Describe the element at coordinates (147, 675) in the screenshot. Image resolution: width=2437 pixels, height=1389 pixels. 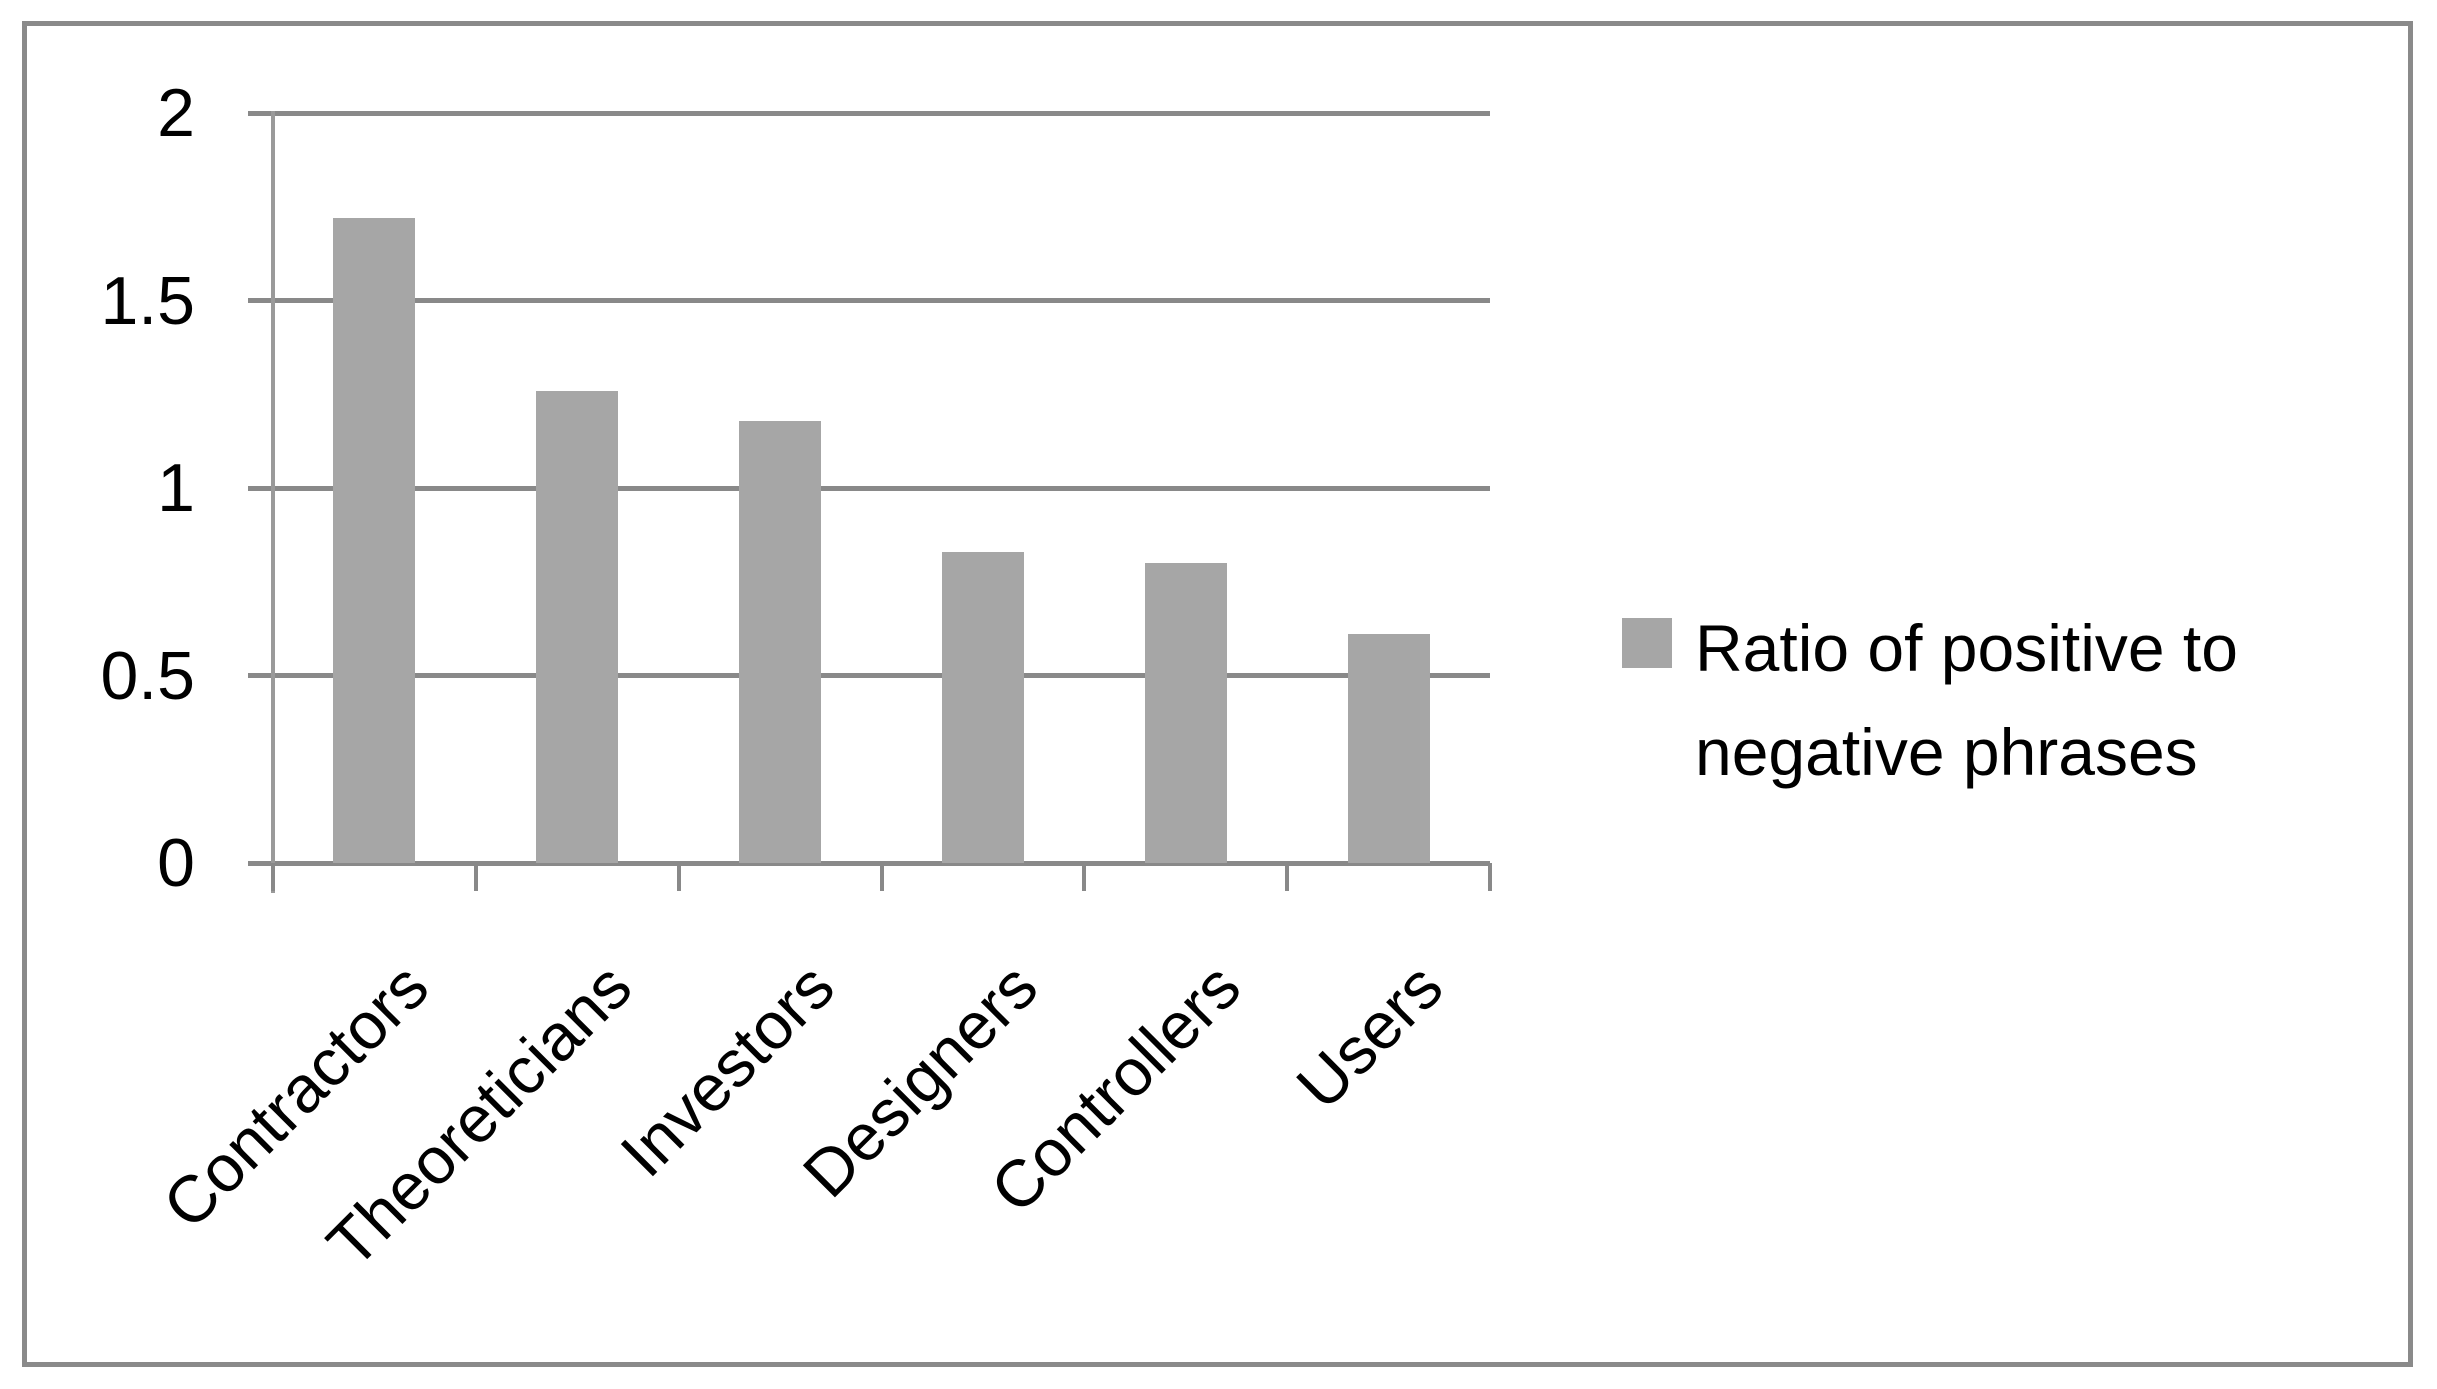
I see `y-tick-label: 0.5` at that location.